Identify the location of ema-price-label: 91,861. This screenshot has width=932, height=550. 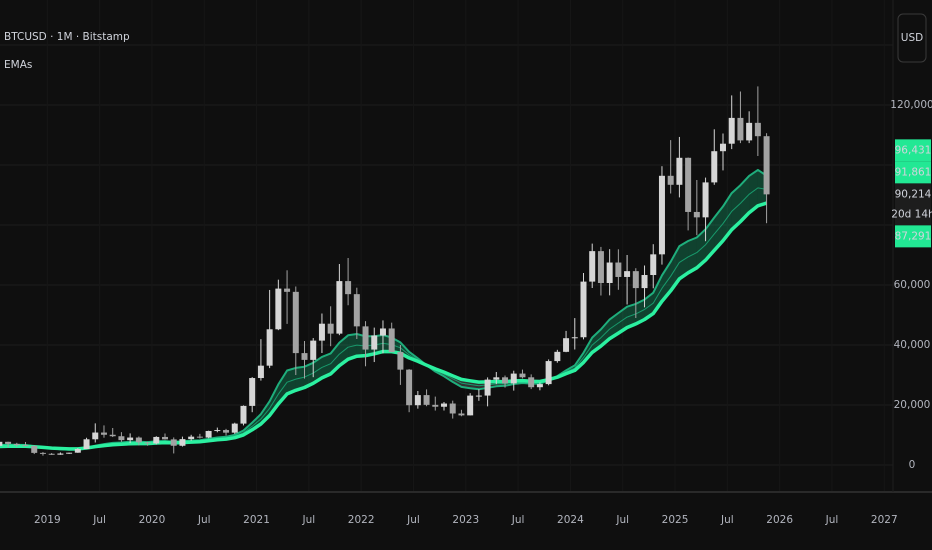
(913, 172).